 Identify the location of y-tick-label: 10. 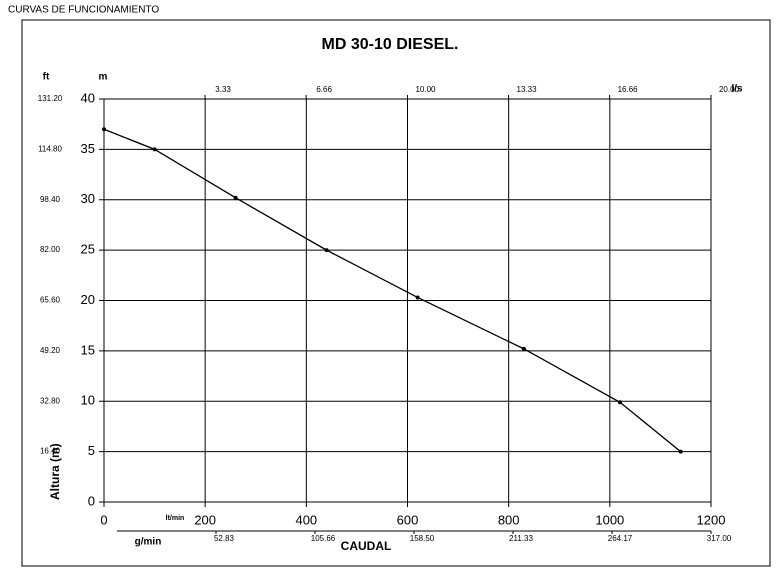
(88, 400).